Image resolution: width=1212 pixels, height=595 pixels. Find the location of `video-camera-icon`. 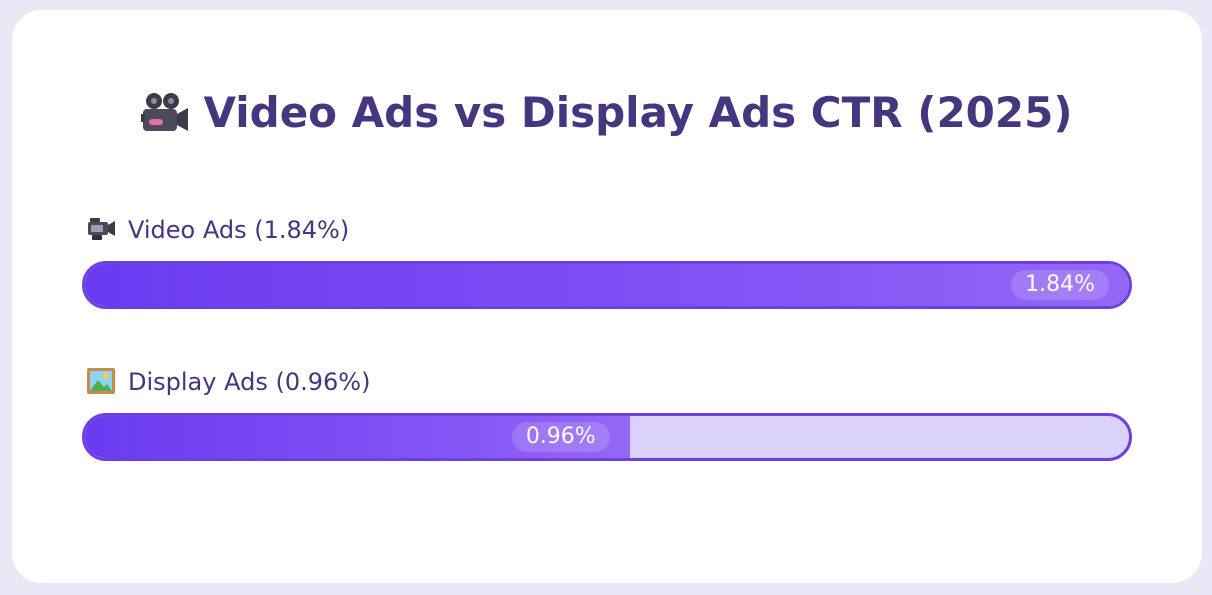

video-camera-icon is located at coordinates (101, 229).